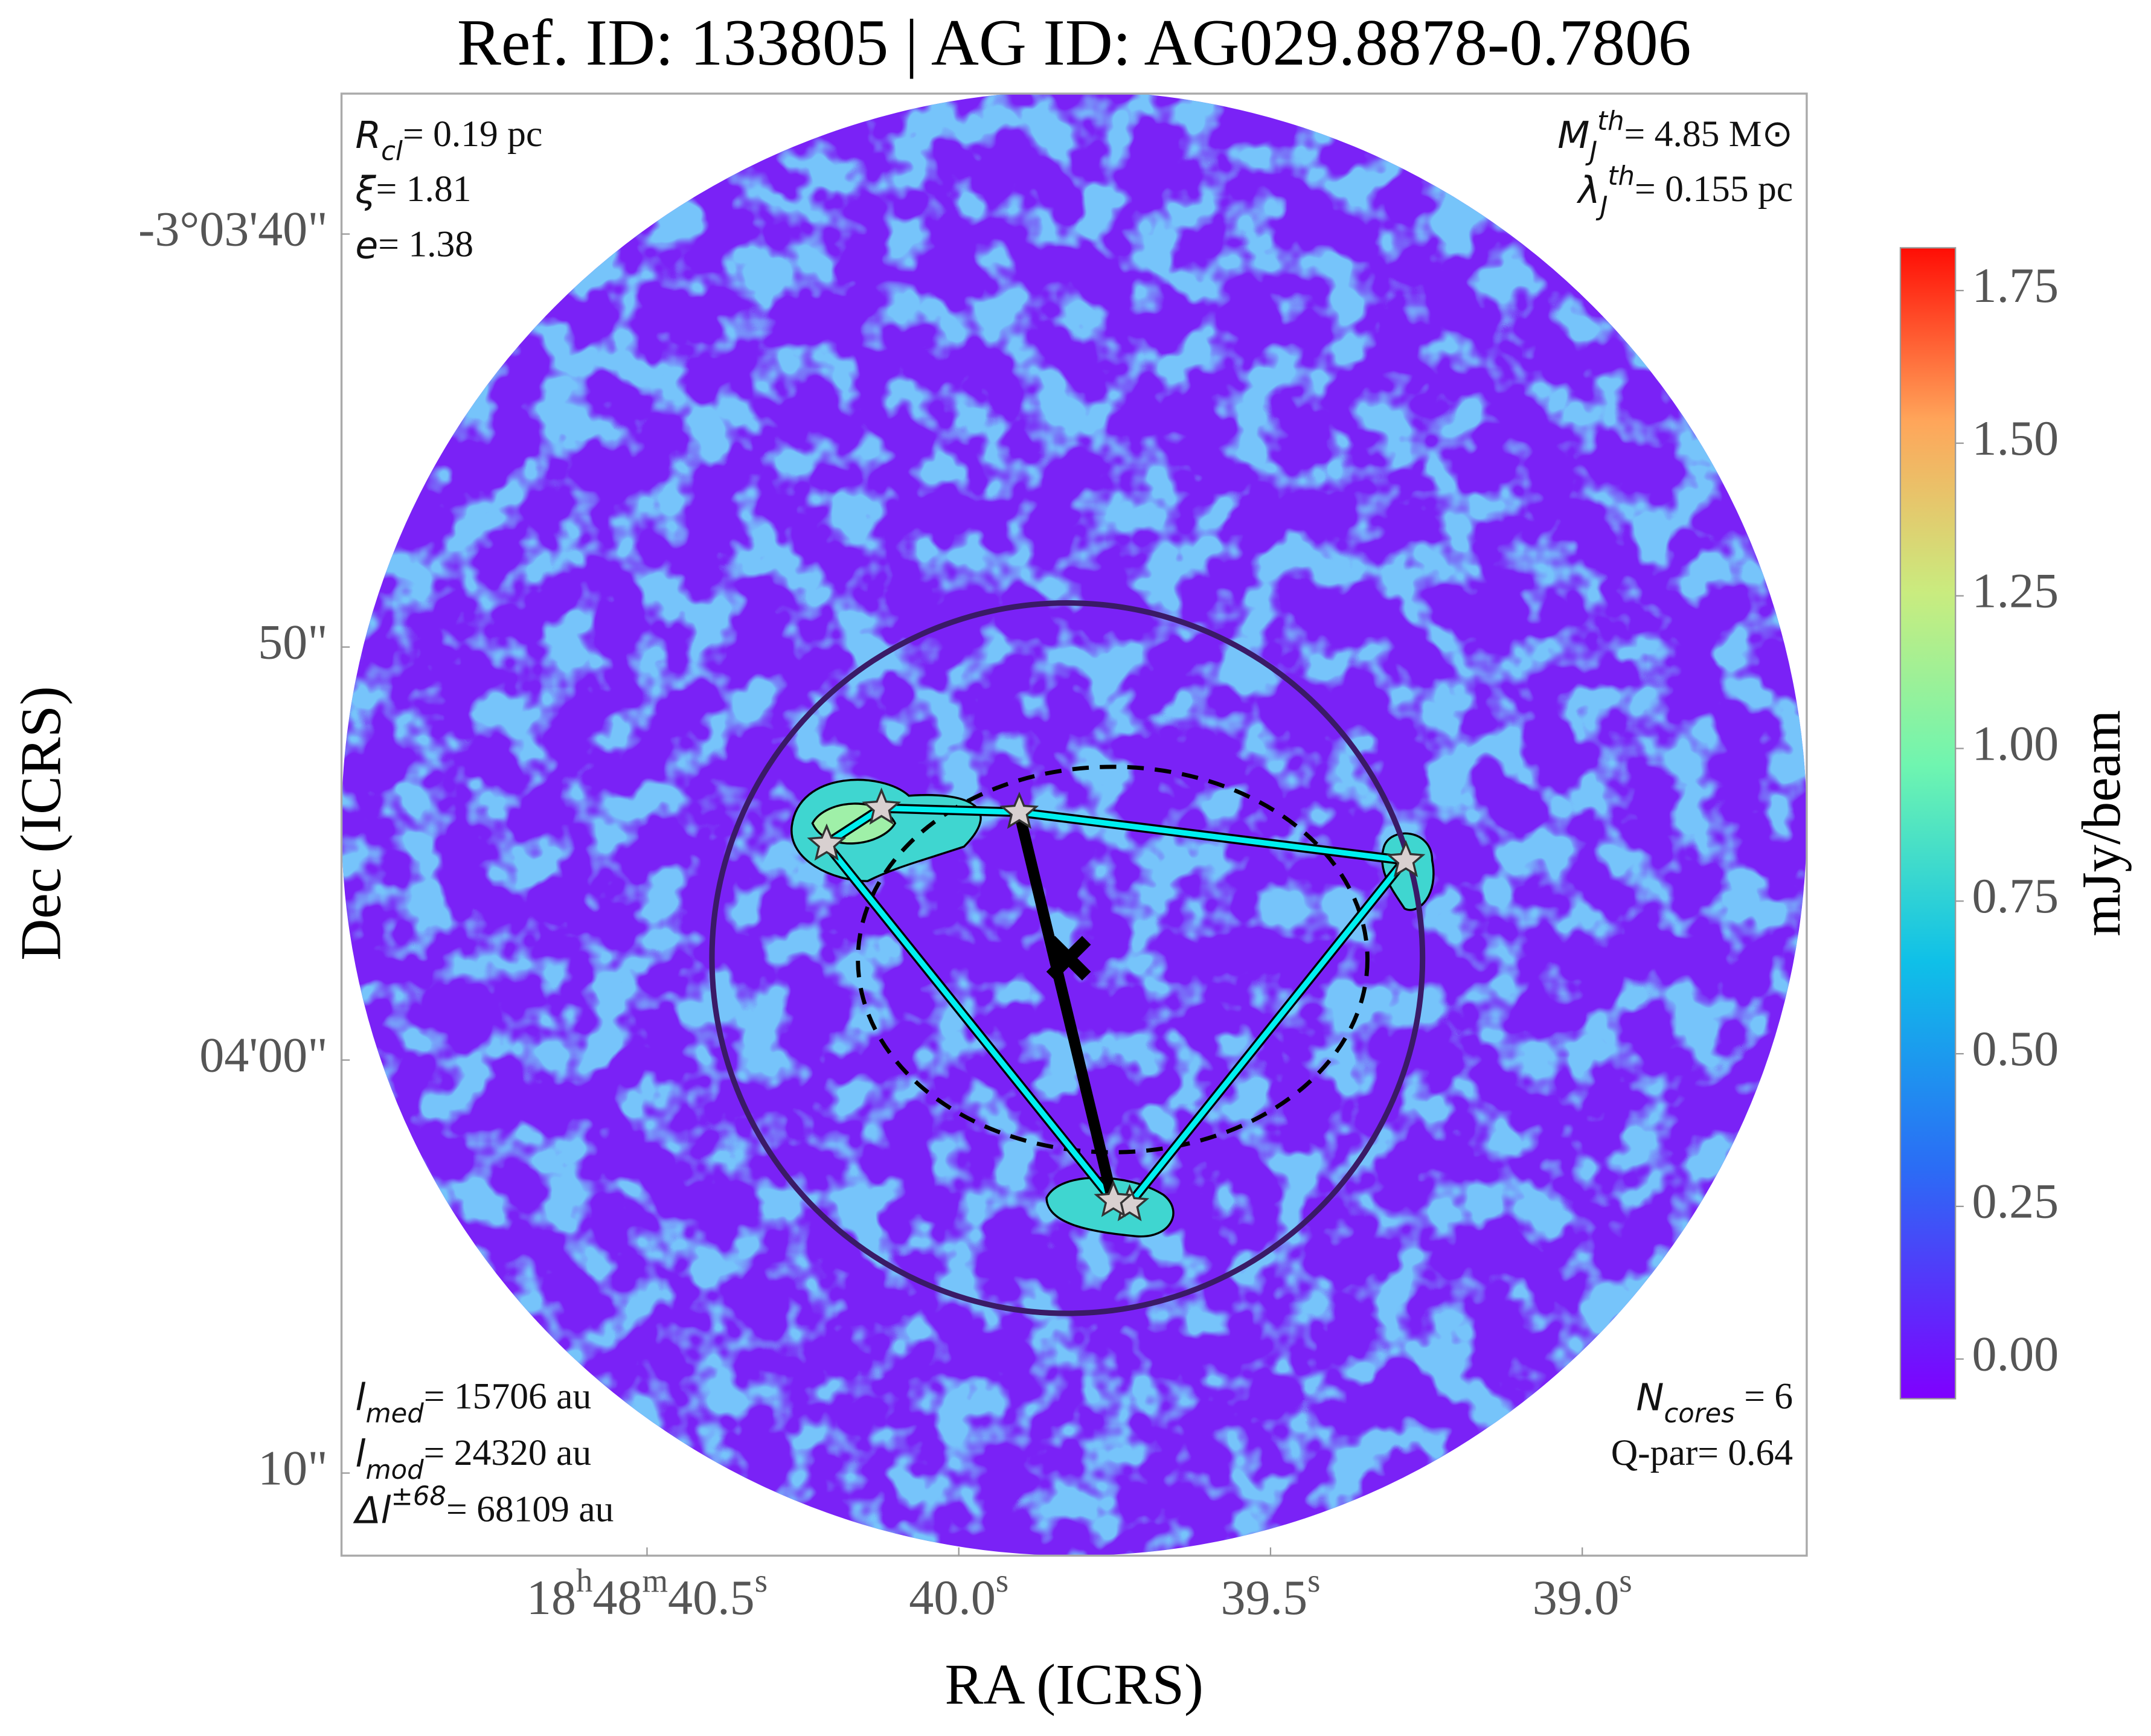 Image resolution: width=2151 pixels, height=1736 pixels. What do you see at coordinates (365, 190) in the screenshot?
I see `annotation-symbol: ξ` at bounding box center [365, 190].